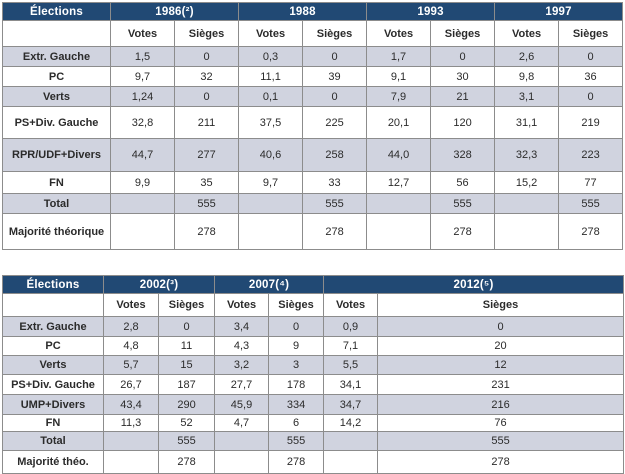  Describe the element at coordinates (53, 441) in the screenshot. I see `row-label: Total` at that location.